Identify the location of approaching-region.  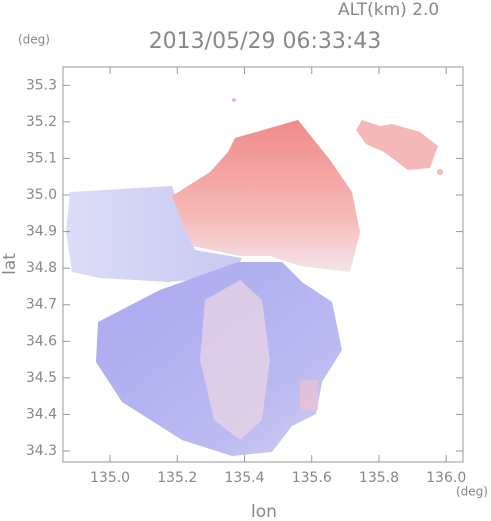
(154, 234).